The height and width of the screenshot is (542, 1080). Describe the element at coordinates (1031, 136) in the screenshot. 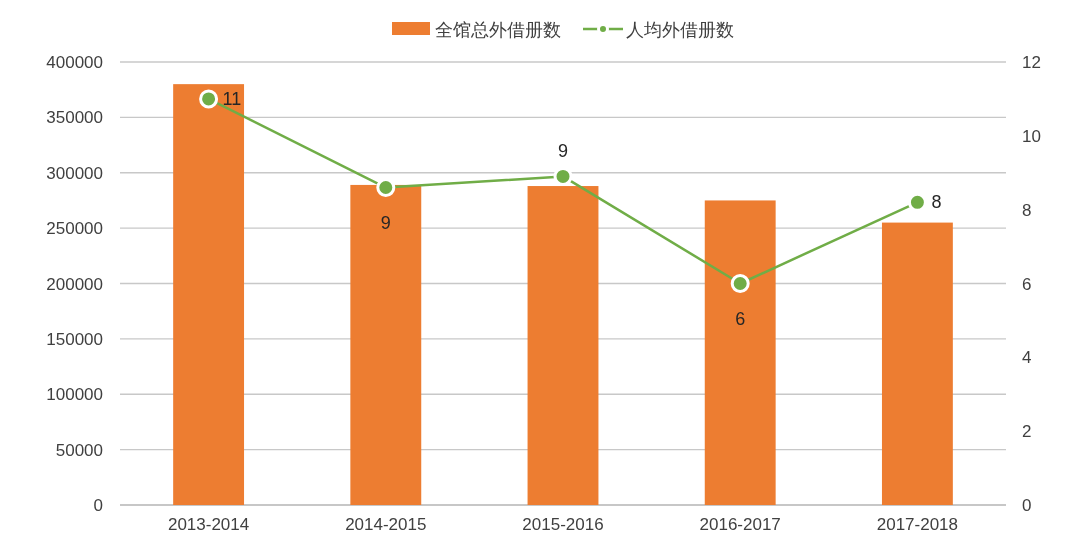

I see `y2-tick: 10` at that location.